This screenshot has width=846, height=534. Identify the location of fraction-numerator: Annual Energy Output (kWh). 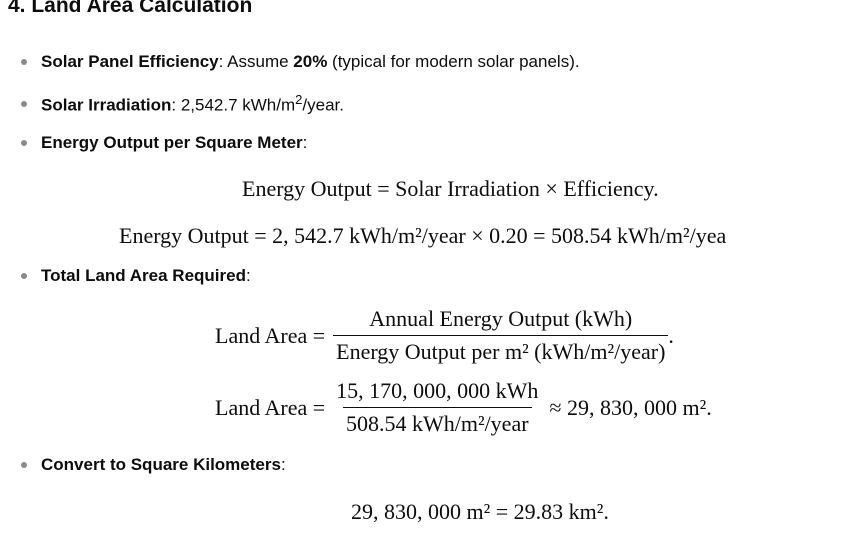
(501, 318).